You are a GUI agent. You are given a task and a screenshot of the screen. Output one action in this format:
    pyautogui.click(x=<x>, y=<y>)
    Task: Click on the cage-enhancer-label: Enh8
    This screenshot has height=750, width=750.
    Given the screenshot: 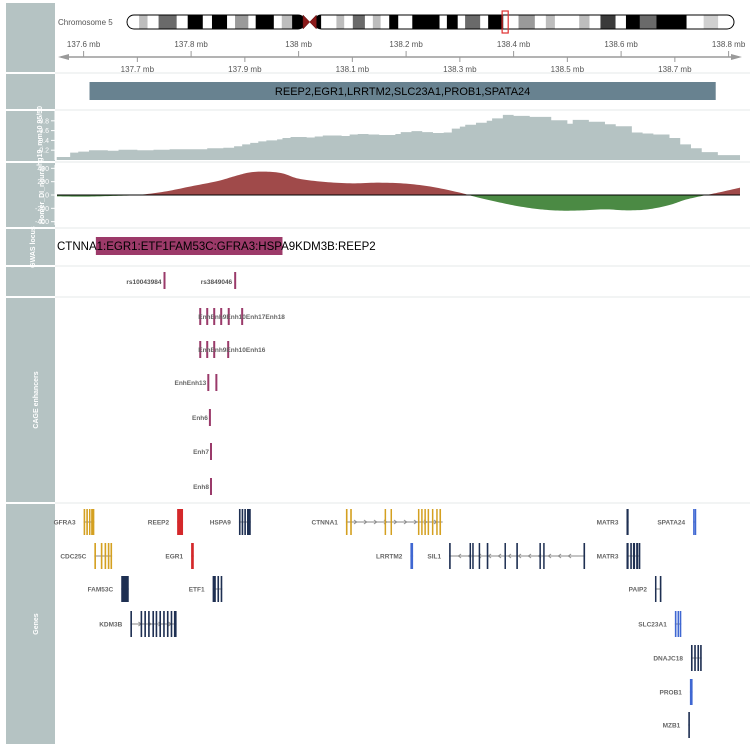 What is the action you would take?
    pyautogui.click(x=201, y=487)
    